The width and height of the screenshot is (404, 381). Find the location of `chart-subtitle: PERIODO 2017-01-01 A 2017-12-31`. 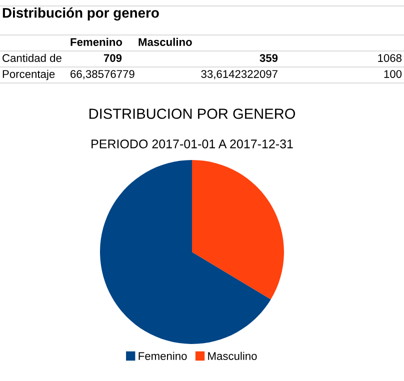

chart-subtitle: PERIODO 2017-01-01 A 2017-12-31 is located at coordinates (192, 144).